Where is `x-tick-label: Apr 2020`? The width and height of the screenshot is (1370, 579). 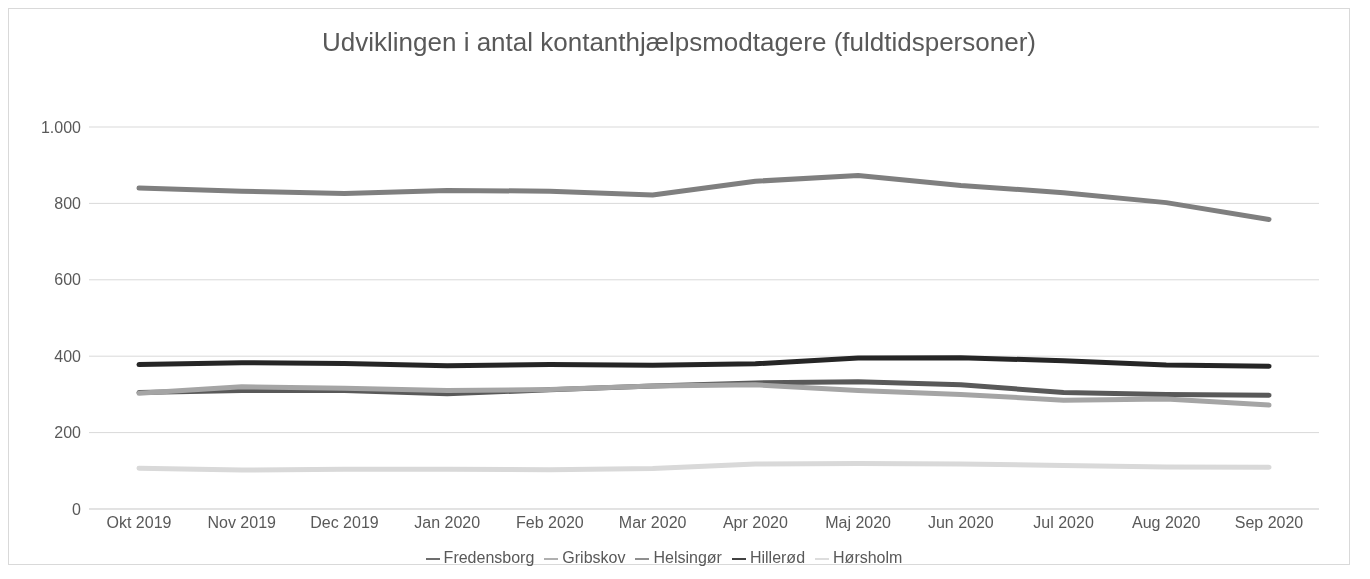
x-tick-label: Apr 2020 is located at coordinates (755, 523).